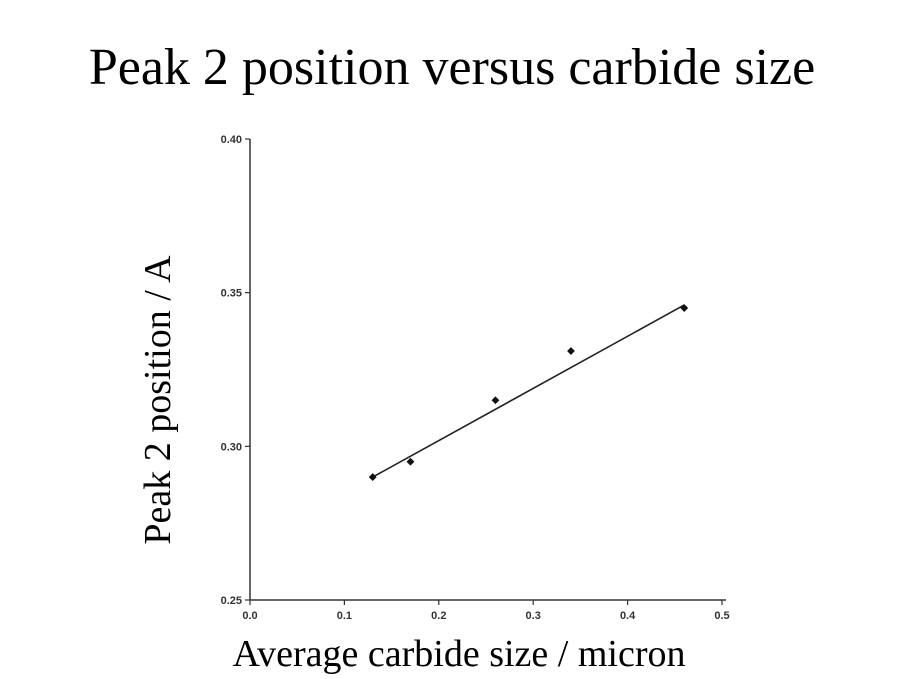 This screenshot has width=904, height=679. Describe the element at coordinates (533, 616) in the screenshot. I see `x-tick-label: 0.3` at that location.